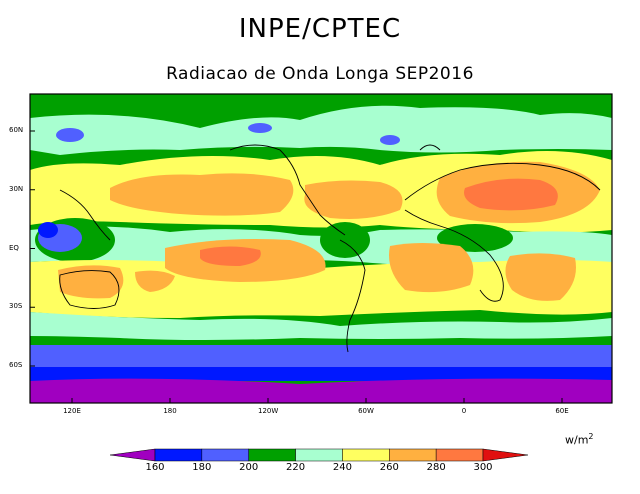 The height and width of the screenshot is (494, 640). Describe the element at coordinates (366, 411) in the screenshot. I see `lon-label: 60W` at that location.